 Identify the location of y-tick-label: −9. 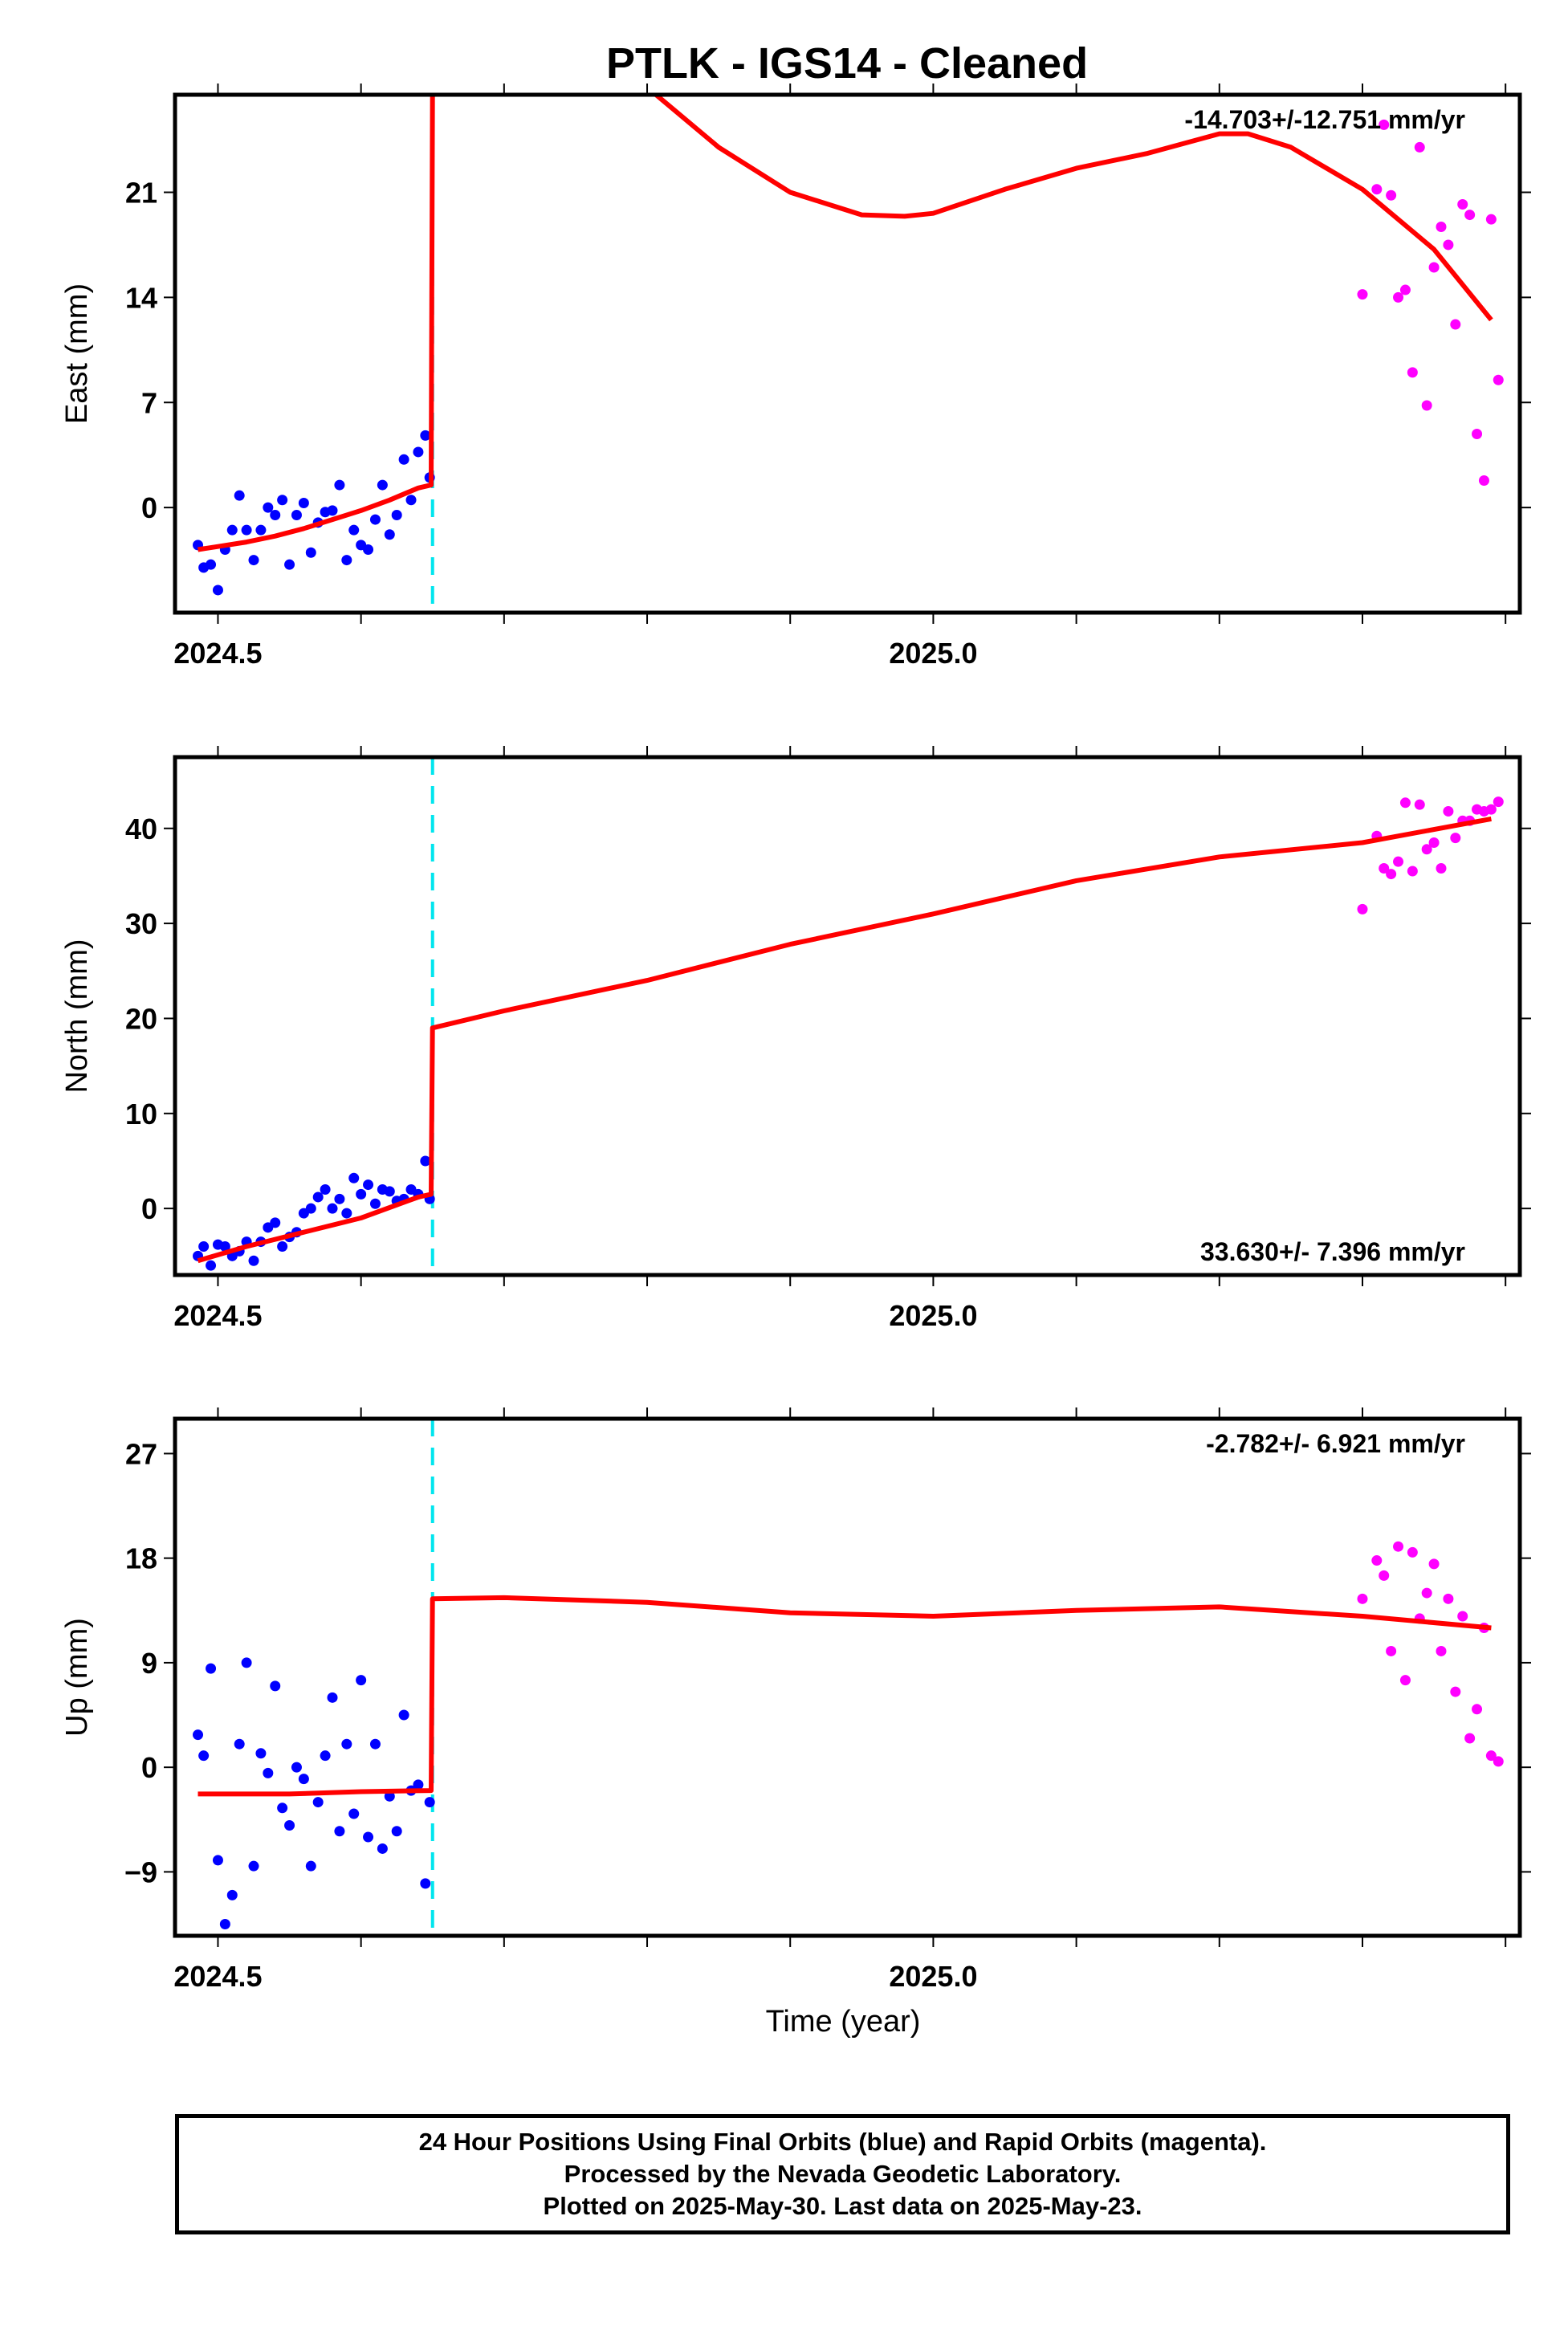
(140, 1871).